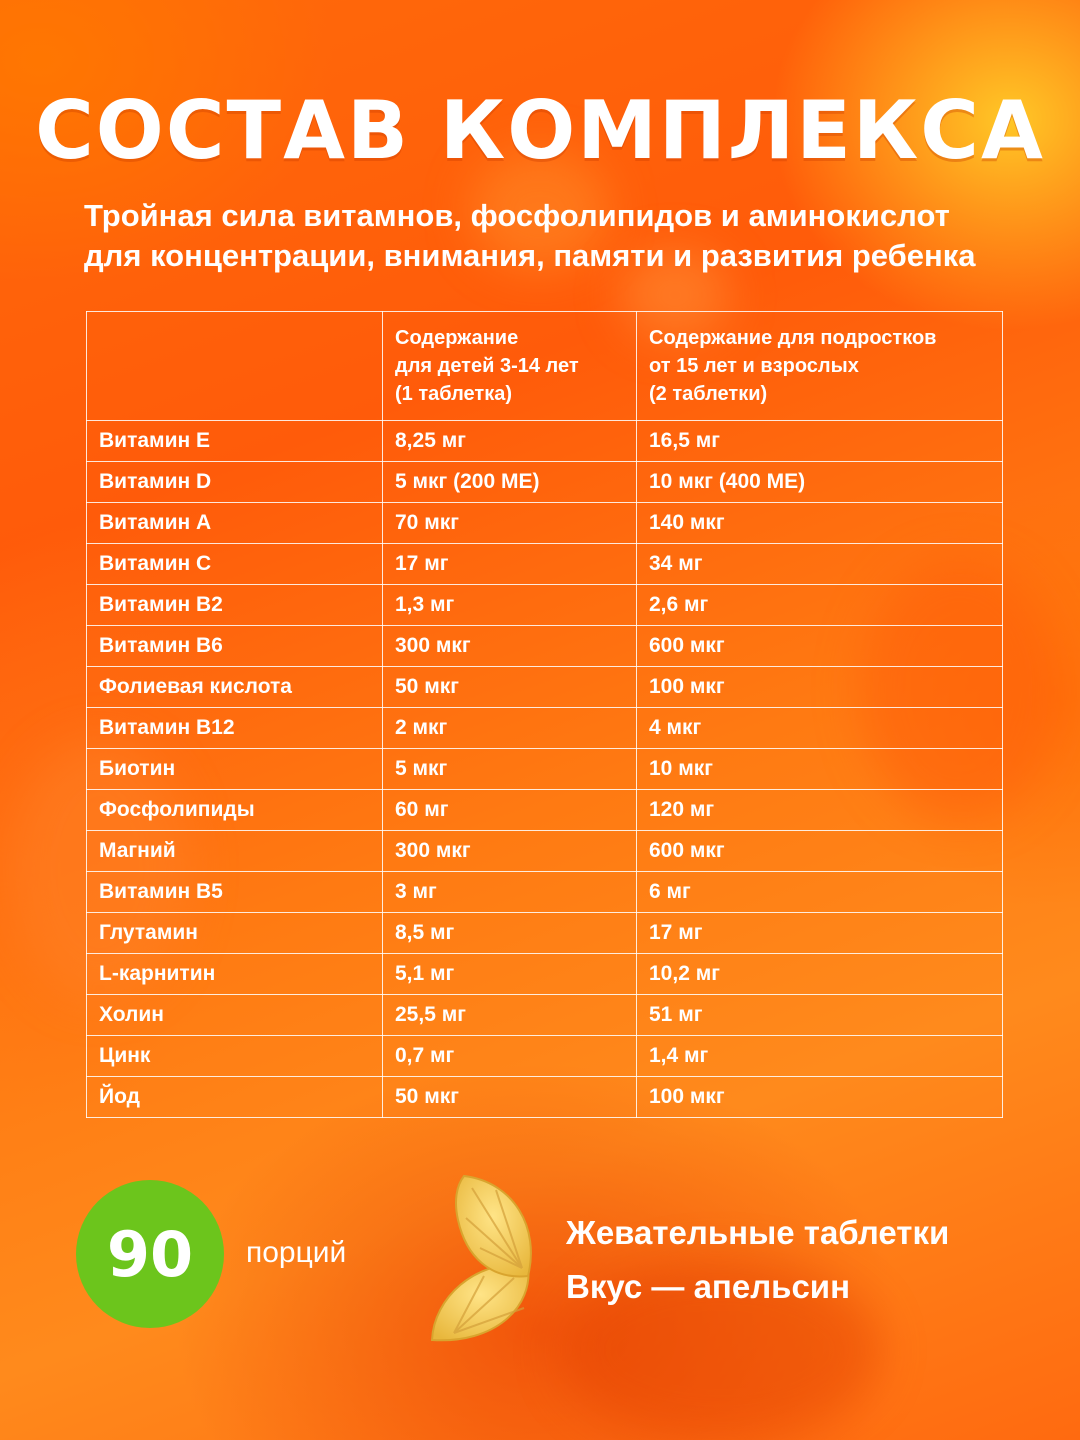  I want to click on table-row: Йод 50 мкг 100 мкг, so click(544, 1097).